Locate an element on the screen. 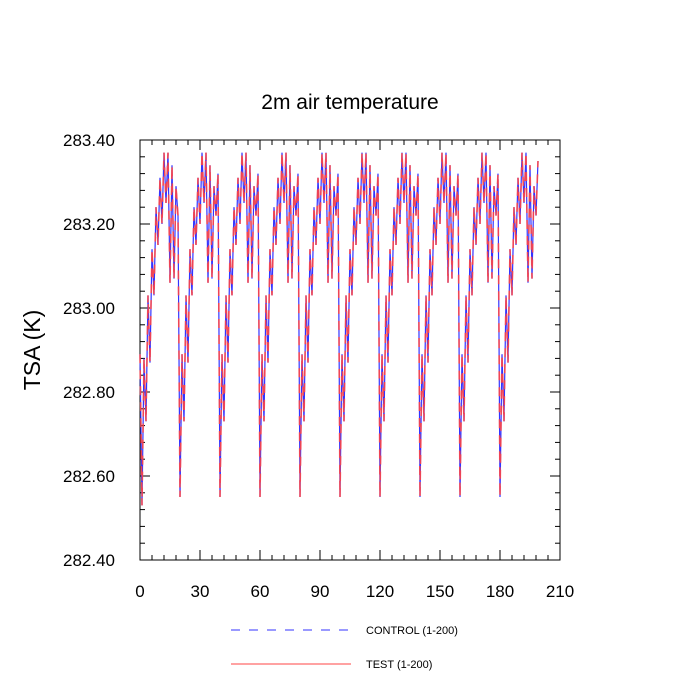 This screenshot has height=700, width=700. x-tick-label: 120 is located at coordinates (380, 591).